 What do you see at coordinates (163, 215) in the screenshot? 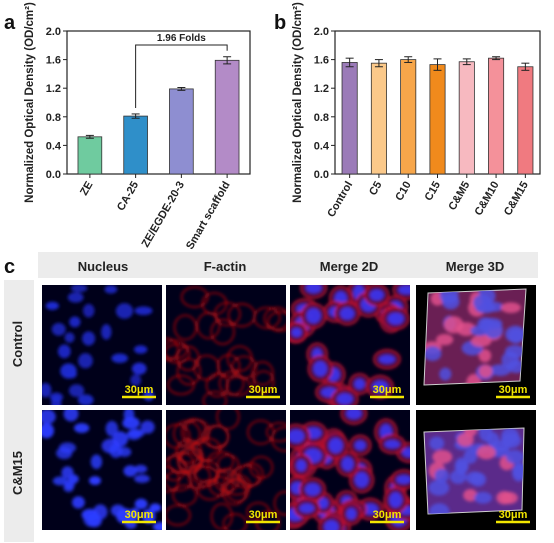
I see `x-tick-label: ZE/EGDE-20-3` at bounding box center [163, 215].